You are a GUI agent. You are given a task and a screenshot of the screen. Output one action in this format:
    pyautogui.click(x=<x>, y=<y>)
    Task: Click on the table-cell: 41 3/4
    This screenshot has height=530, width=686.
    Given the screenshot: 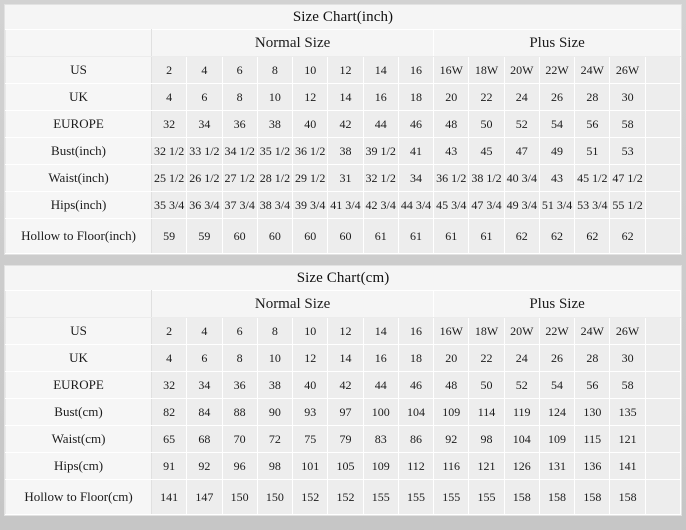 What is the action you would take?
    pyautogui.click(x=345, y=205)
    